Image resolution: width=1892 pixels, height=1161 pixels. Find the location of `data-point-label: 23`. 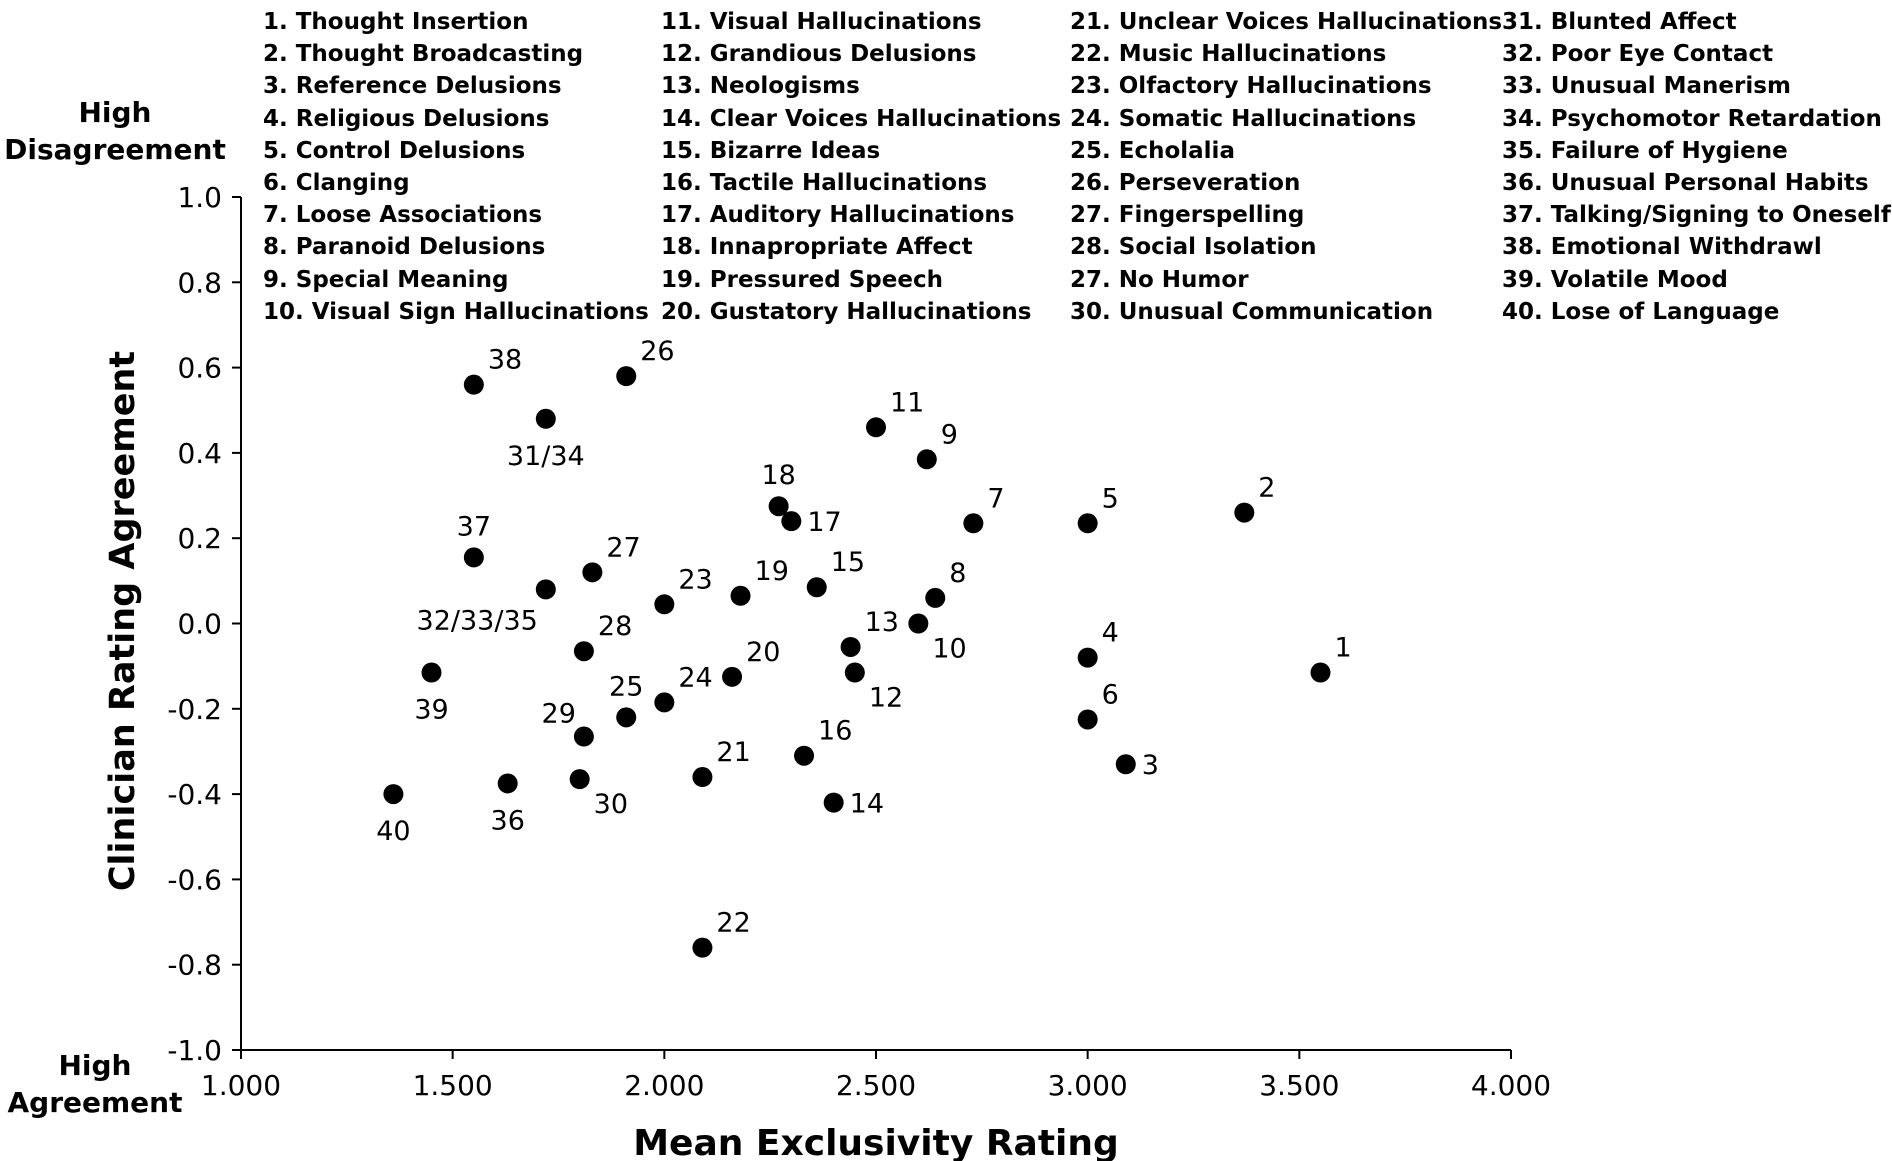

data-point-label: 23 is located at coordinates (695, 579).